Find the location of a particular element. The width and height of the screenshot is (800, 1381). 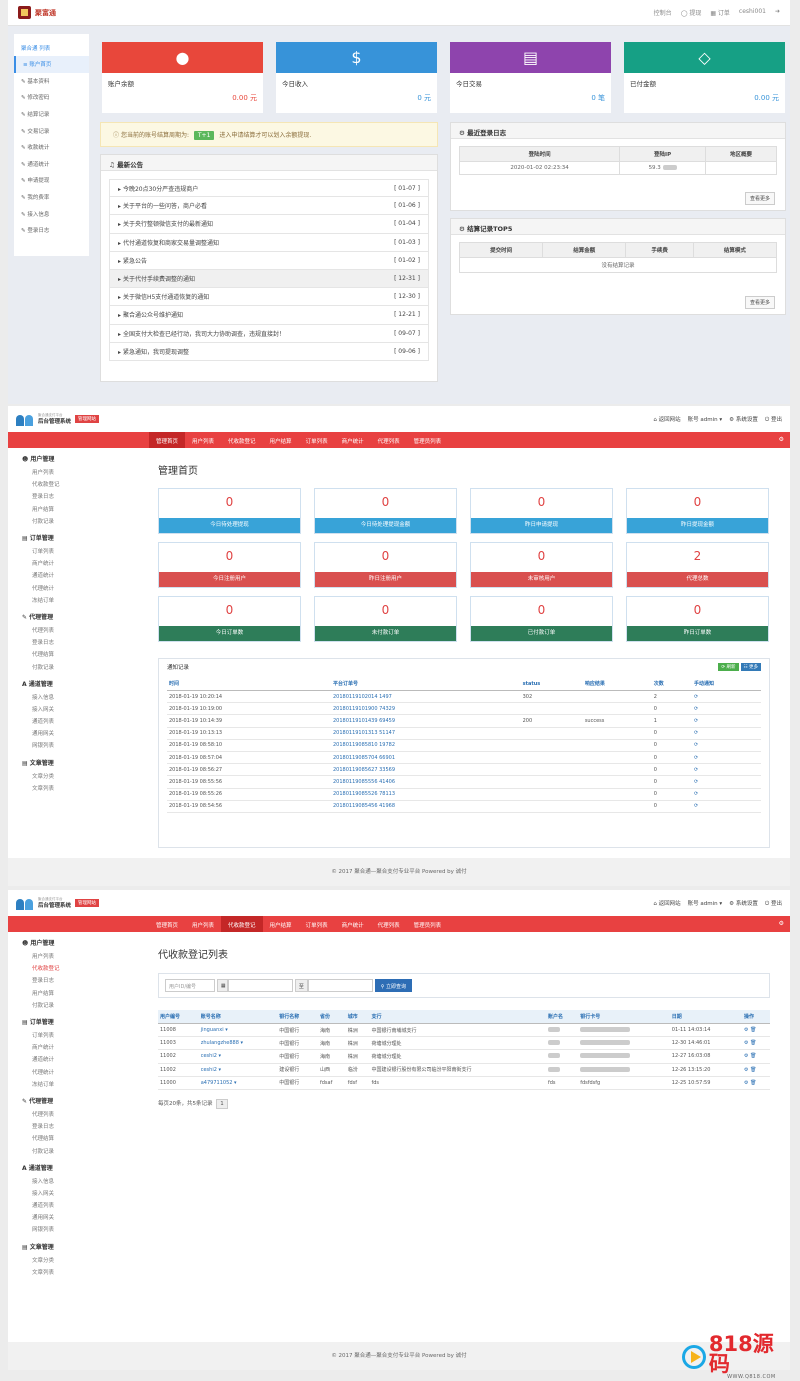

sidebar-item-withdraw: ✎ 申请提现 is located at coordinates (35, 181).